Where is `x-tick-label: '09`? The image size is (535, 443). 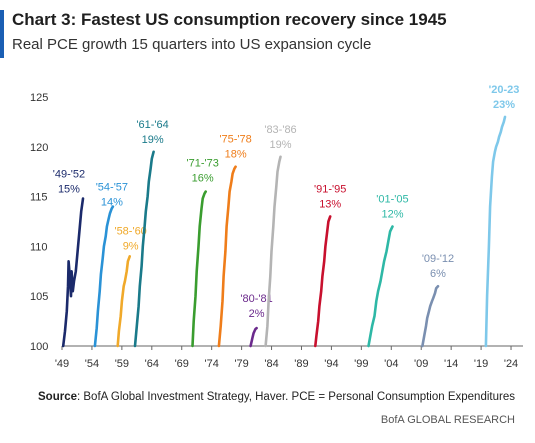 x-tick-label: '09 is located at coordinates (421, 364).